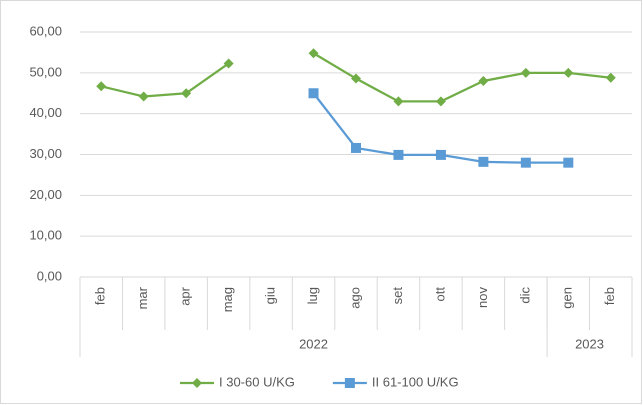 The image size is (643, 405). I want to click on group-label: 2023, so click(589, 343).